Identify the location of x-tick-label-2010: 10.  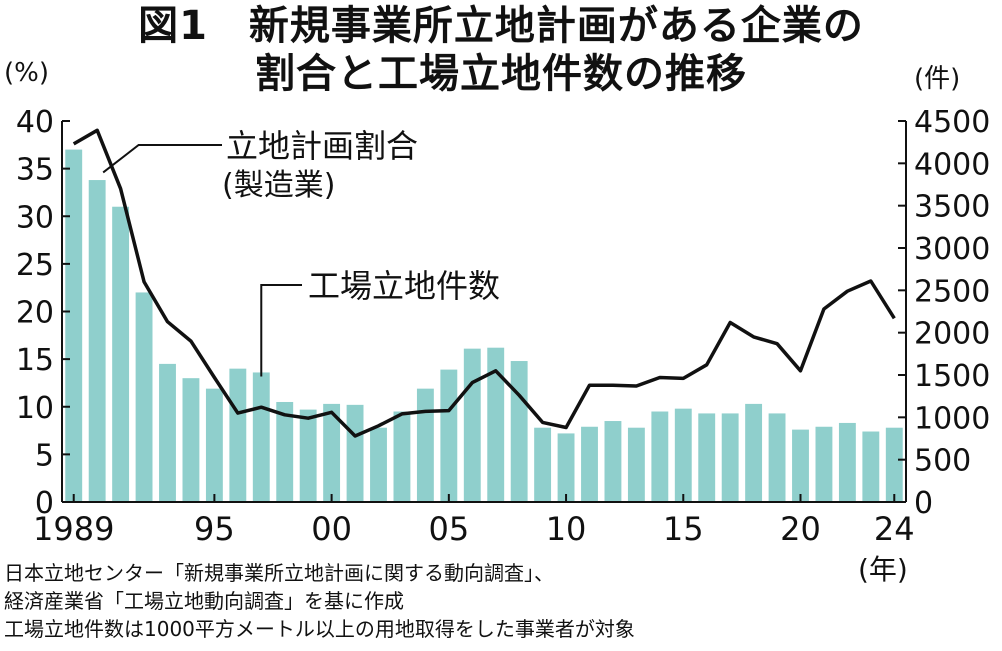
(566, 529).